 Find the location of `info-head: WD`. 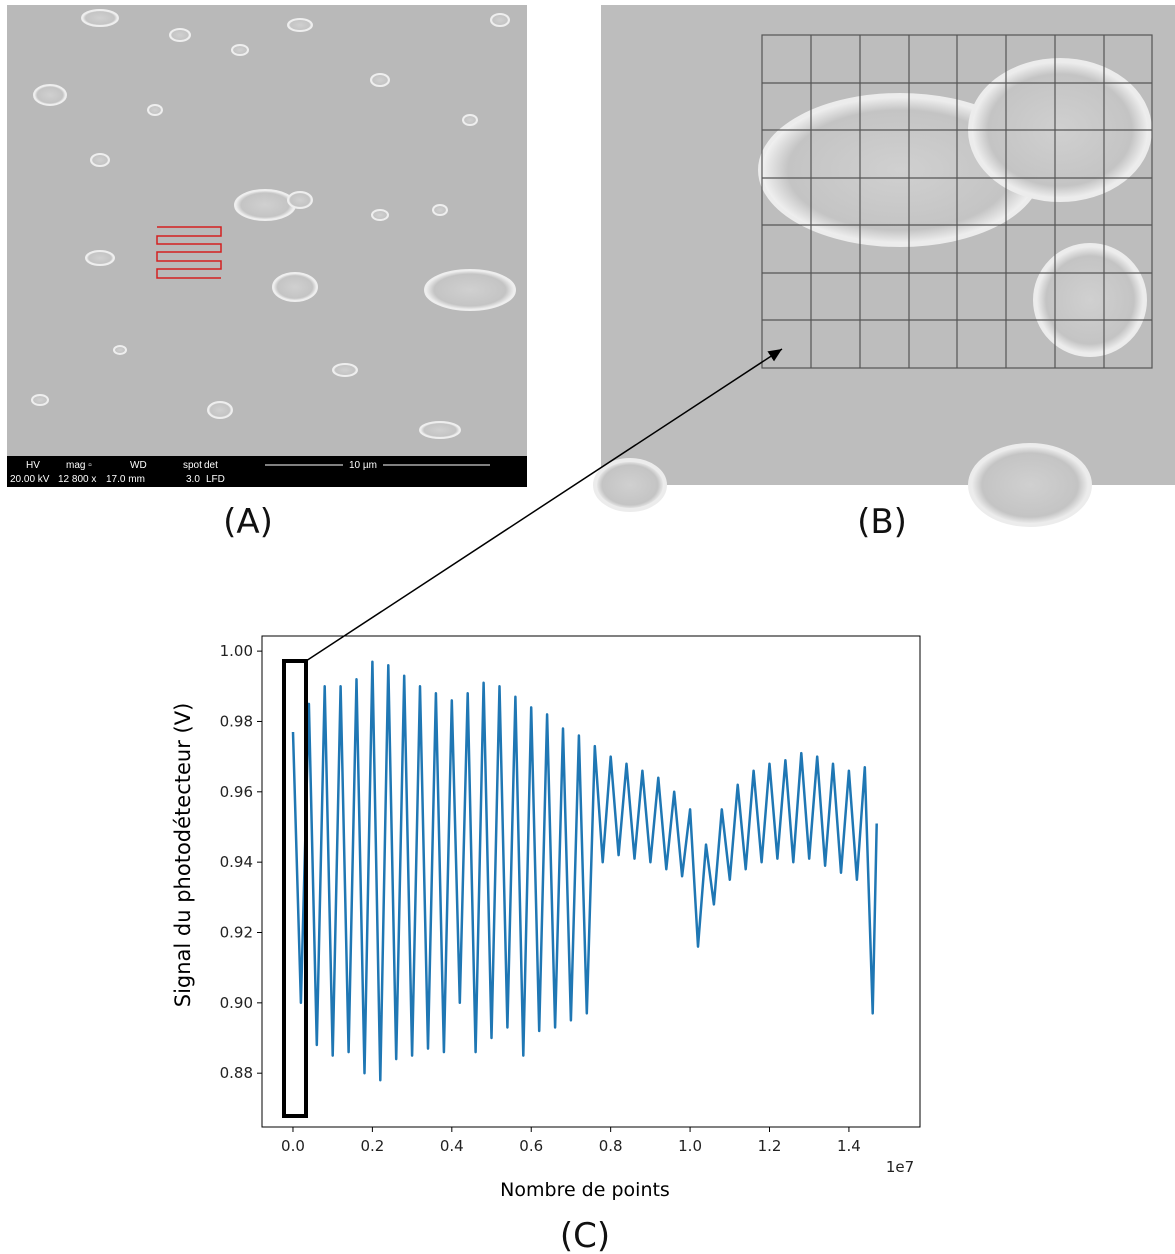

info-head: WD is located at coordinates (138, 465).